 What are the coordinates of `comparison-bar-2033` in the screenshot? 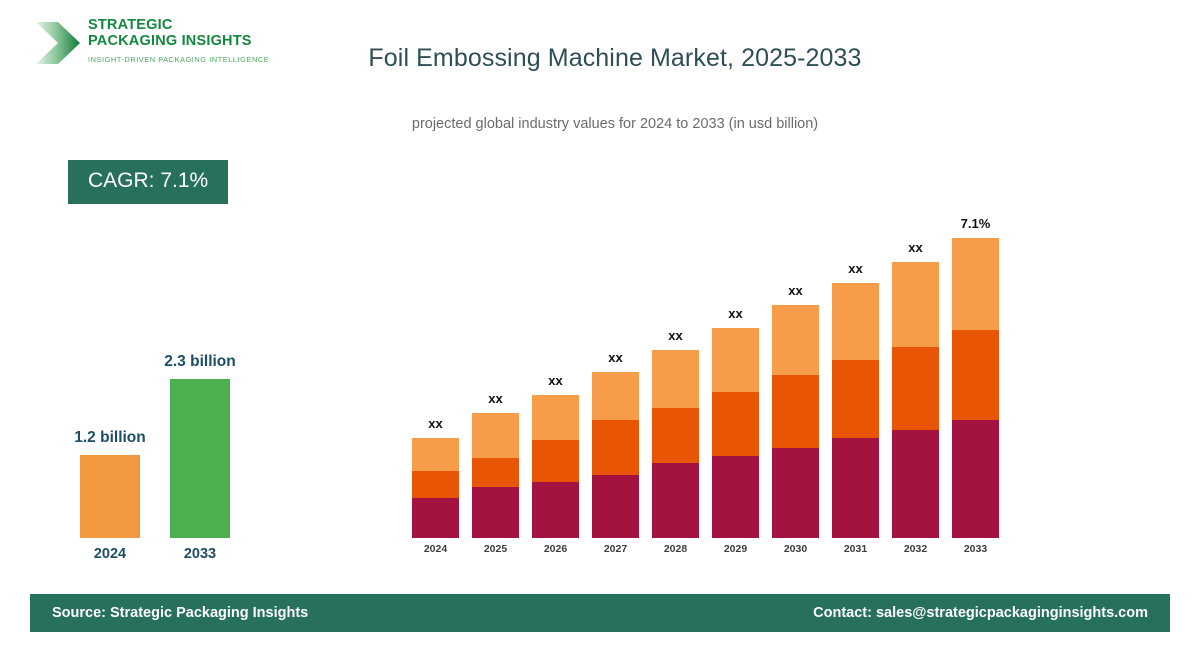 It's located at (200, 458).